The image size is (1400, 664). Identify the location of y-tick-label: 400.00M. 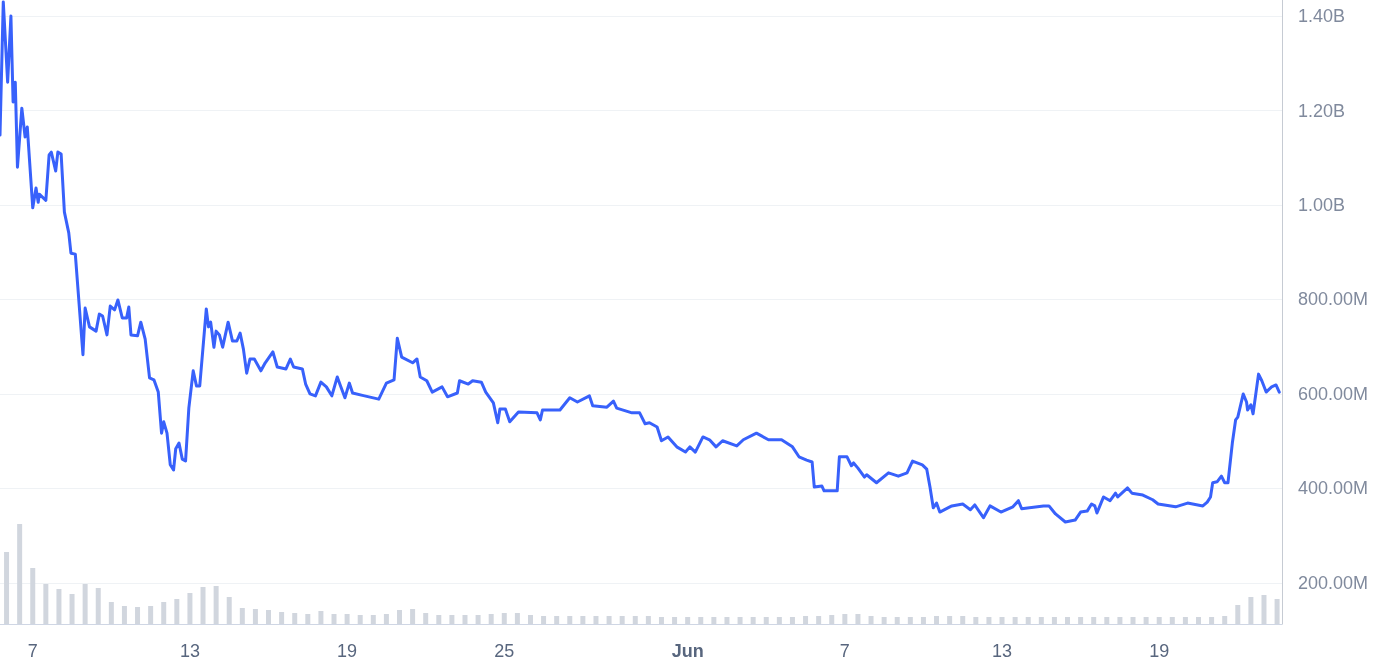
(1333, 488).